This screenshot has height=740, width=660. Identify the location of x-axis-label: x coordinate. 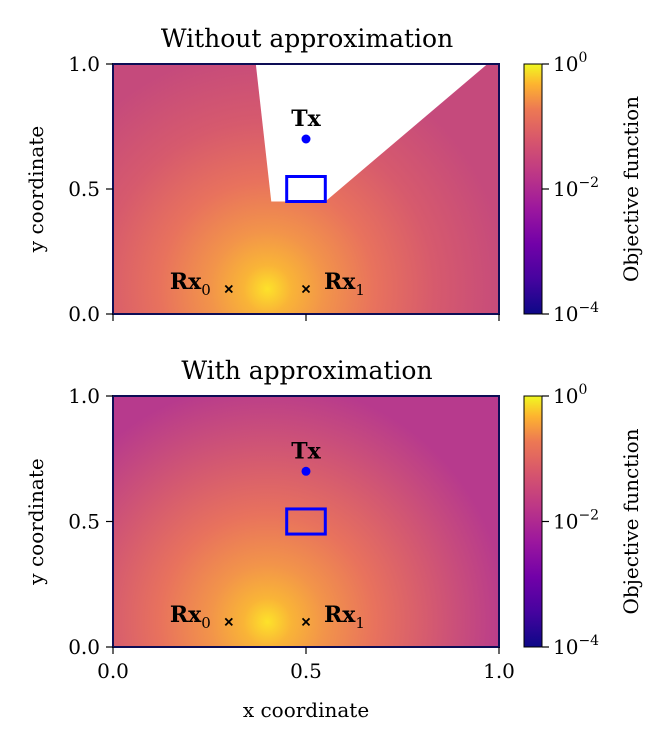
(306, 710).